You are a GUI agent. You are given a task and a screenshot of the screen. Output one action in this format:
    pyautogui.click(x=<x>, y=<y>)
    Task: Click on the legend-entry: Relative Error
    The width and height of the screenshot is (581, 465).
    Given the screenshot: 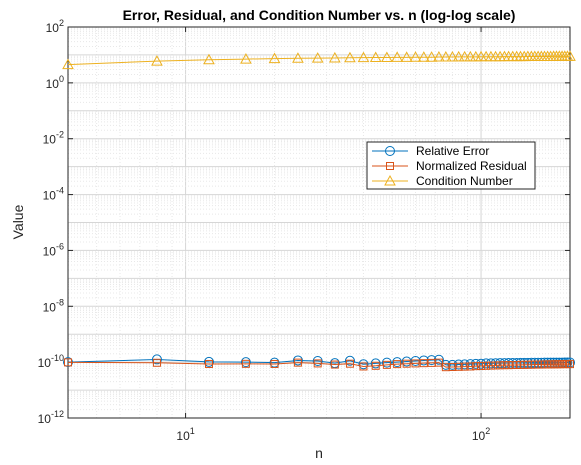 What is the action you would take?
    pyautogui.click(x=430, y=151)
    